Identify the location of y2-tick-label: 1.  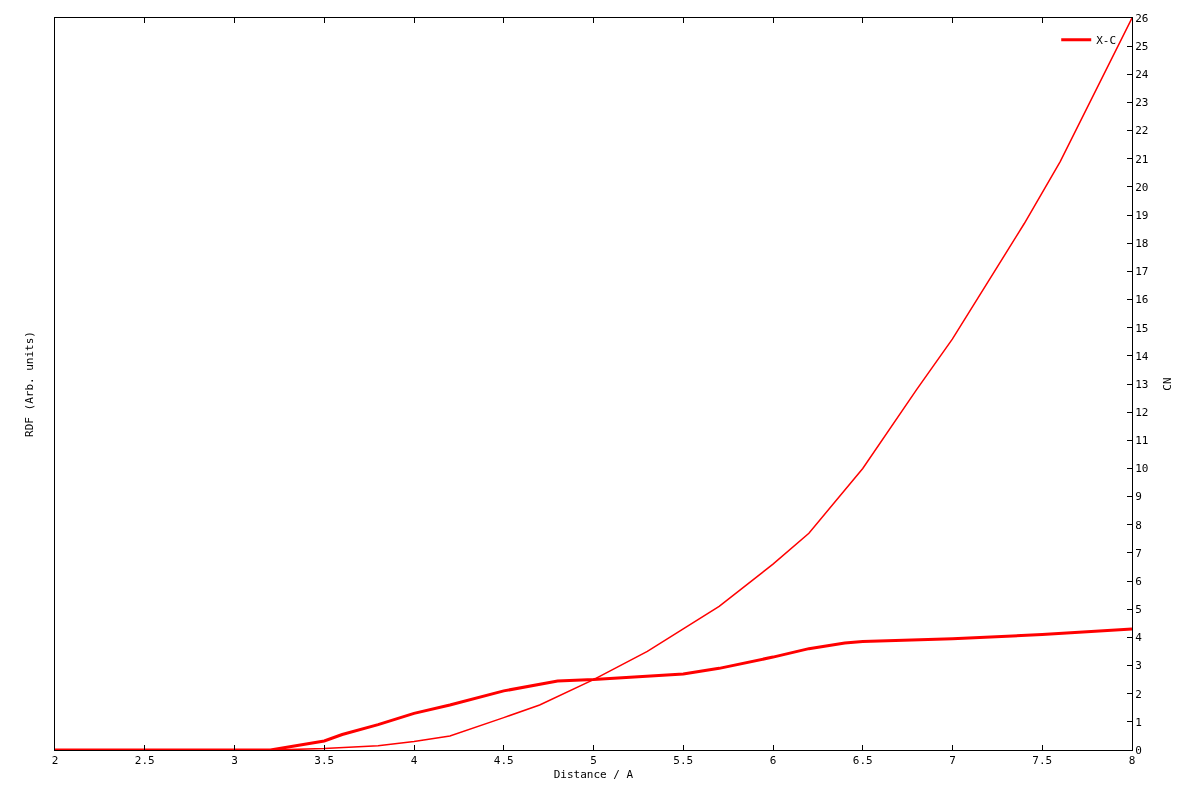
(1138, 722).